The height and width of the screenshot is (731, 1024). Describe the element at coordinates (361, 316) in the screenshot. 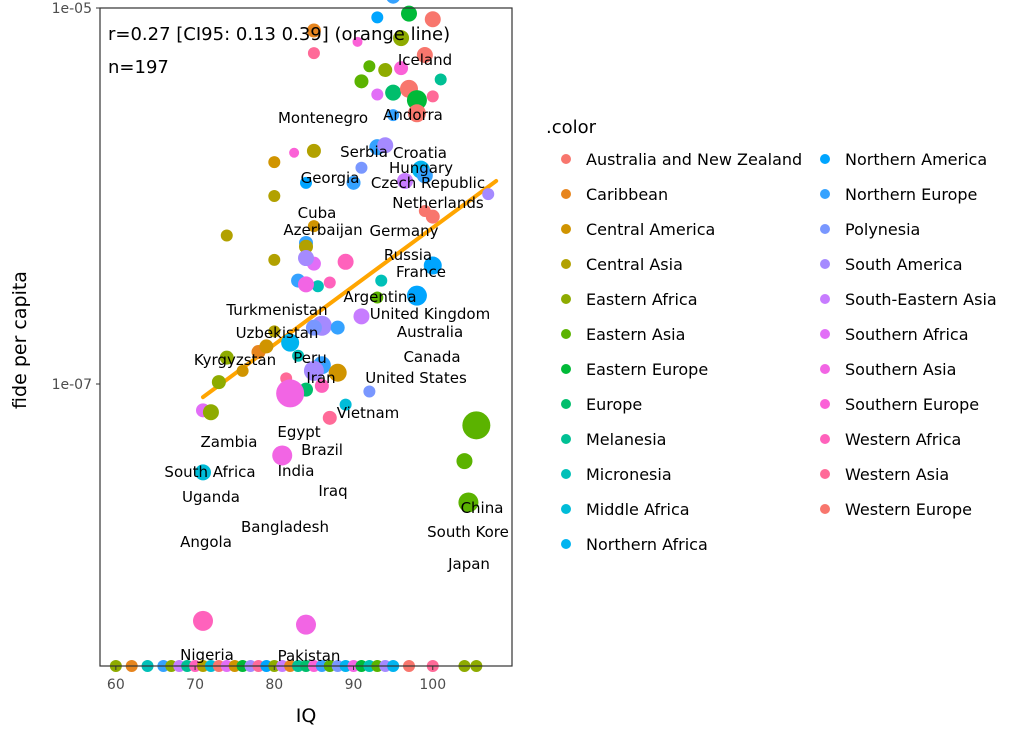

I see `data-point-vietnam` at that location.